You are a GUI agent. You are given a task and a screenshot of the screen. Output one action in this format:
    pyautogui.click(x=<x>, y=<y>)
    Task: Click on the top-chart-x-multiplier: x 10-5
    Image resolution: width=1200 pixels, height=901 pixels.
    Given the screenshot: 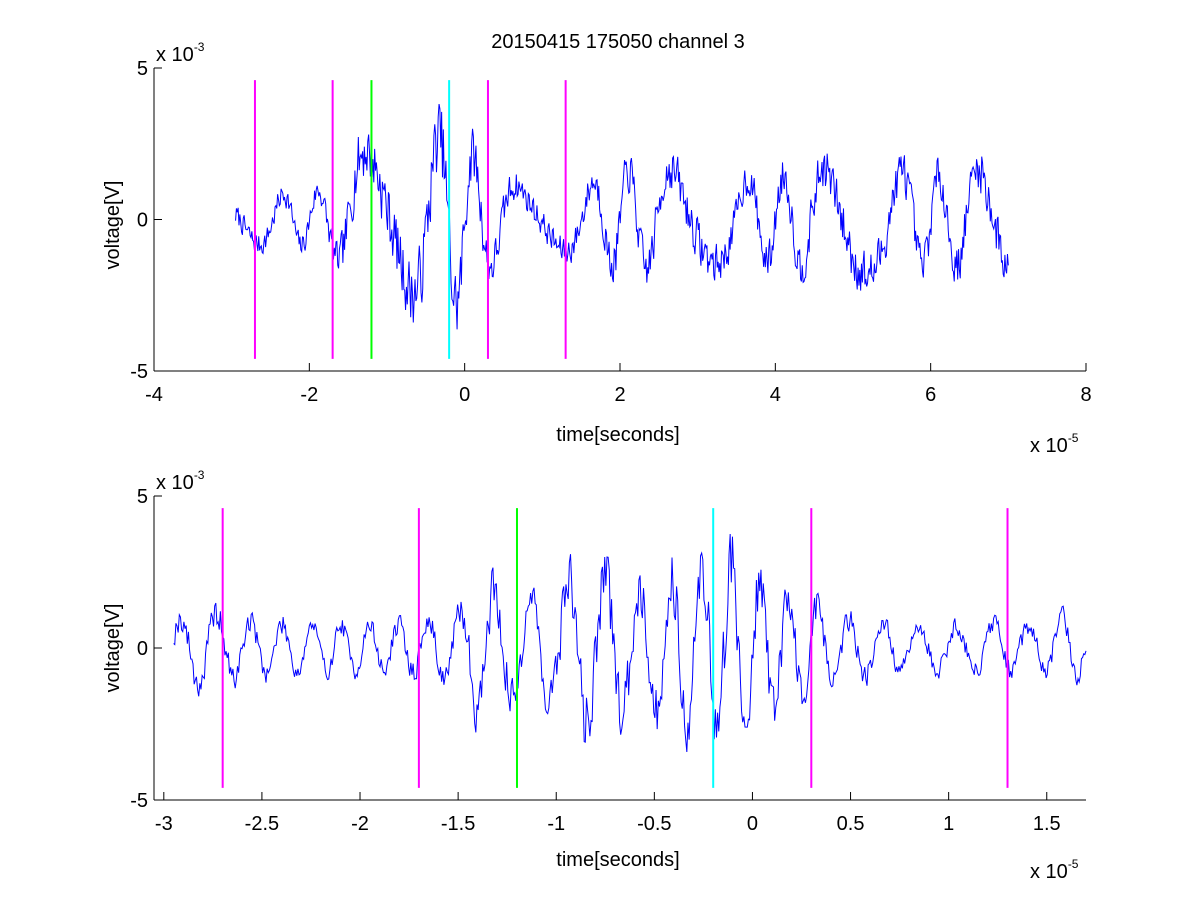 What is the action you would take?
    pyautogui.click(x=1054, y=444)
    